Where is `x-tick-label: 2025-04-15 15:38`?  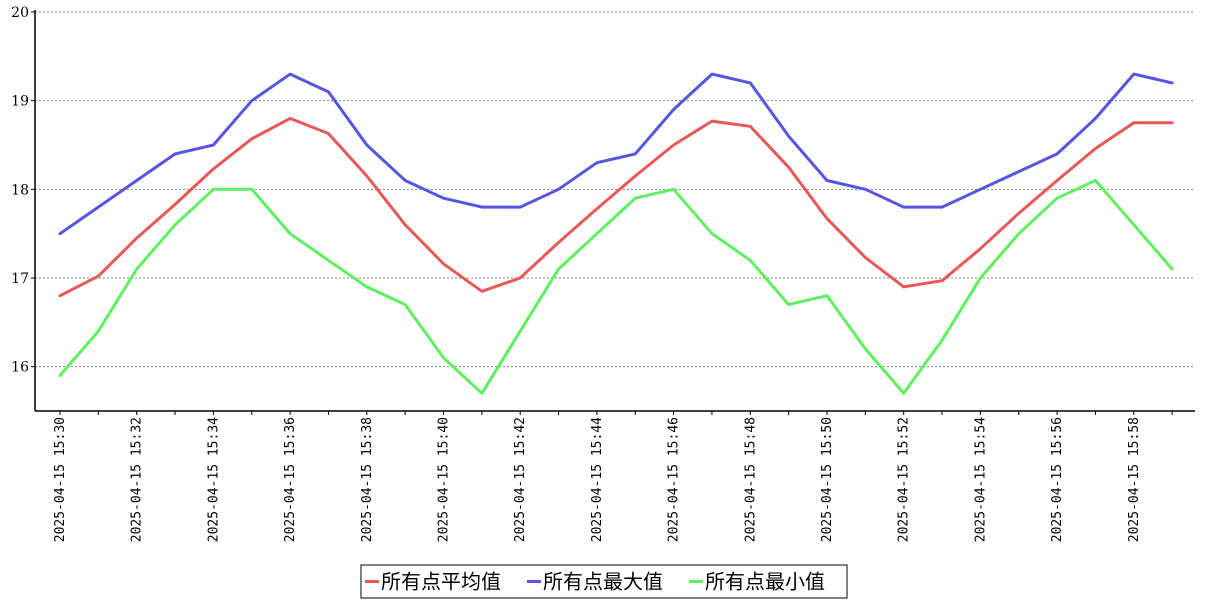 x-tick-label: 2025-04-15 15:38 is located at coordinates (367, 479).